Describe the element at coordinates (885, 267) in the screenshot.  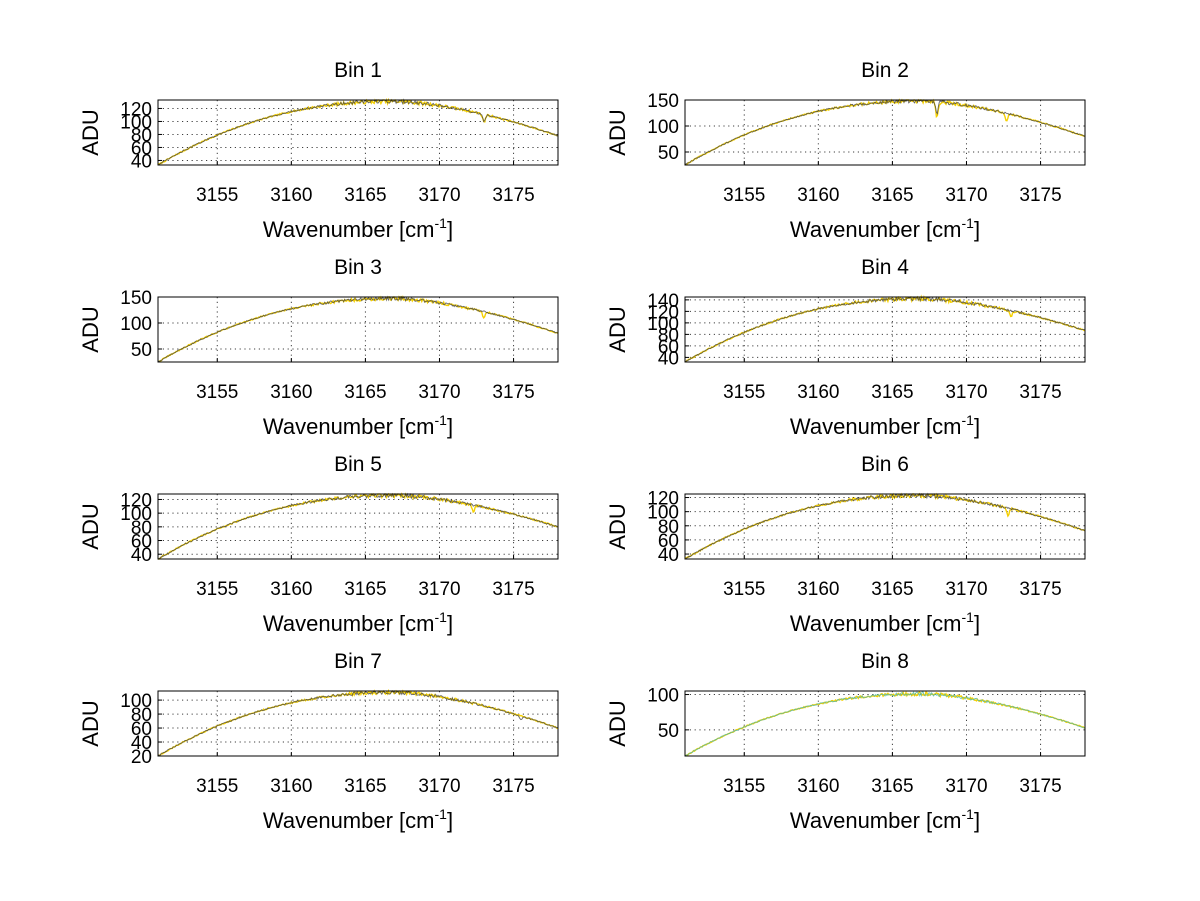
I see `subplot-title: Bin 4` at that location.